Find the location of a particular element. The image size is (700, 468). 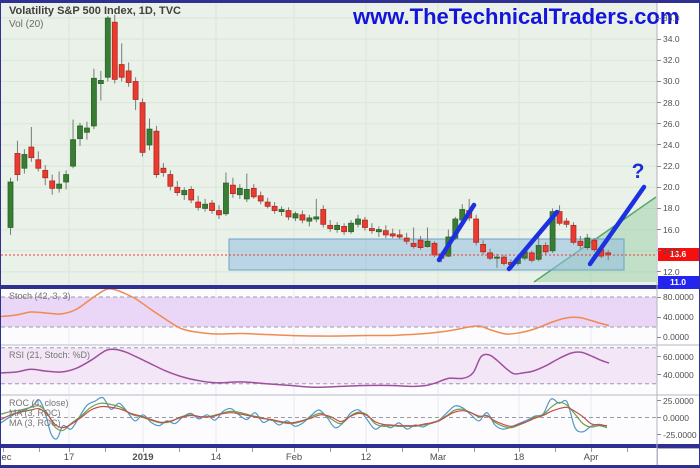

watermark-link: www.TheTechnicalTraders.com is located at coordinates (516, 16).